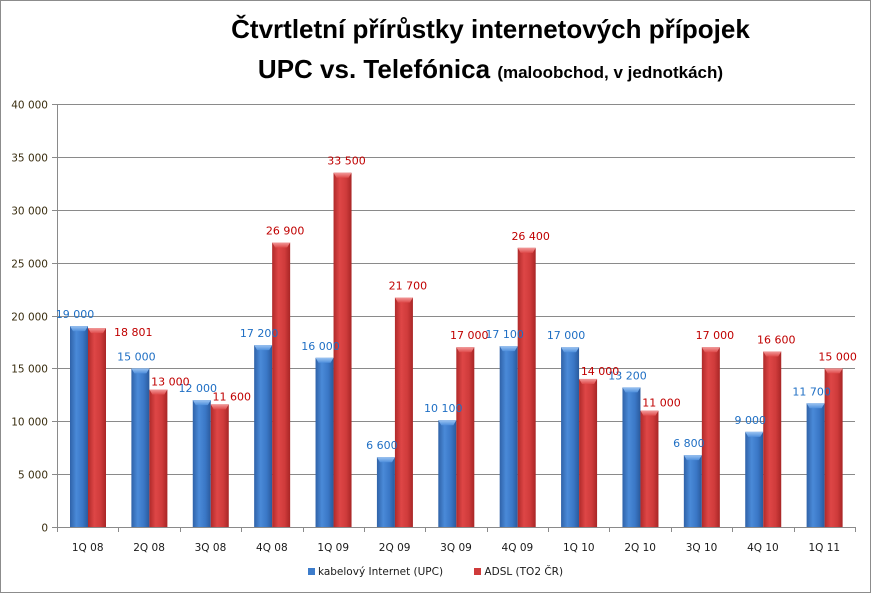  Describe the element at coordinates (456, 548) in the screenshot. I see `x-tick-label: 3Q 09` at that location.